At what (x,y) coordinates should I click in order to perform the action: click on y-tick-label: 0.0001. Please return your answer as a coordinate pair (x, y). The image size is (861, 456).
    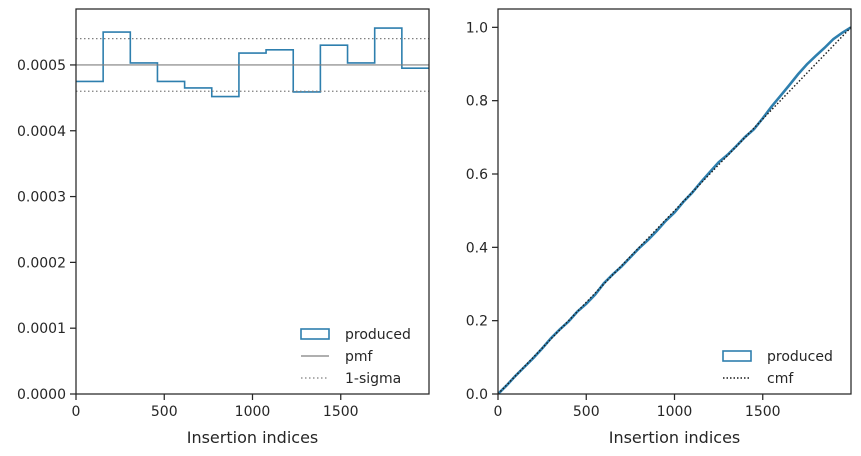
    Looking at the image, I should click on (41, 329).